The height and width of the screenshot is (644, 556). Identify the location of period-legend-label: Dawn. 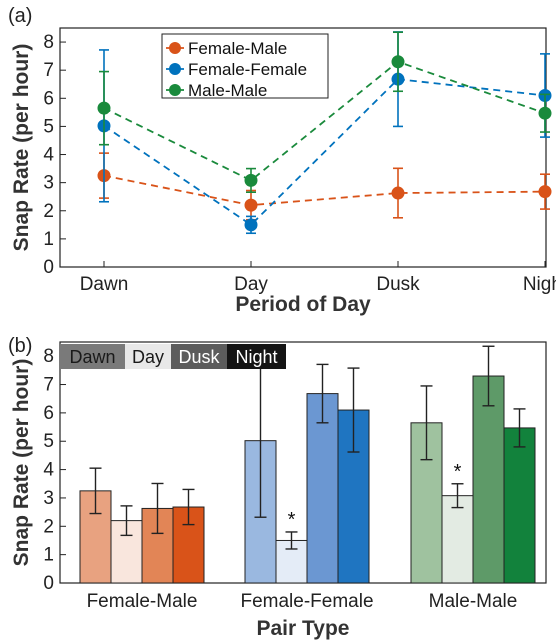
(92, 357).